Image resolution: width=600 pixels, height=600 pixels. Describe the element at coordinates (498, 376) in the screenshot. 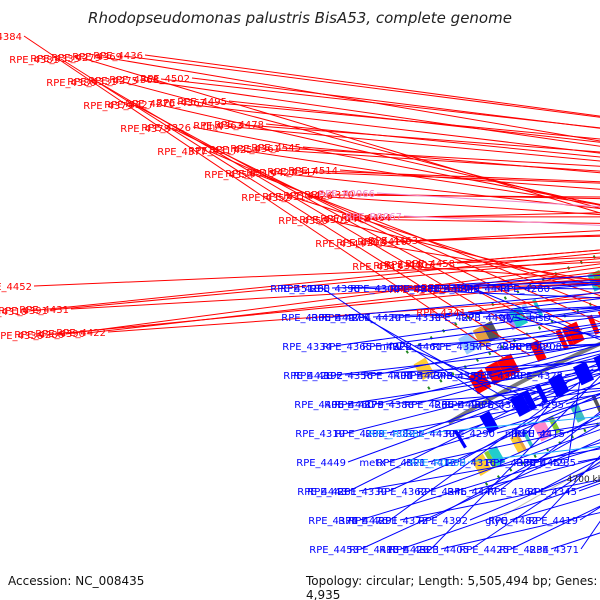

I see `gene-label: RPE_4389` at that location.